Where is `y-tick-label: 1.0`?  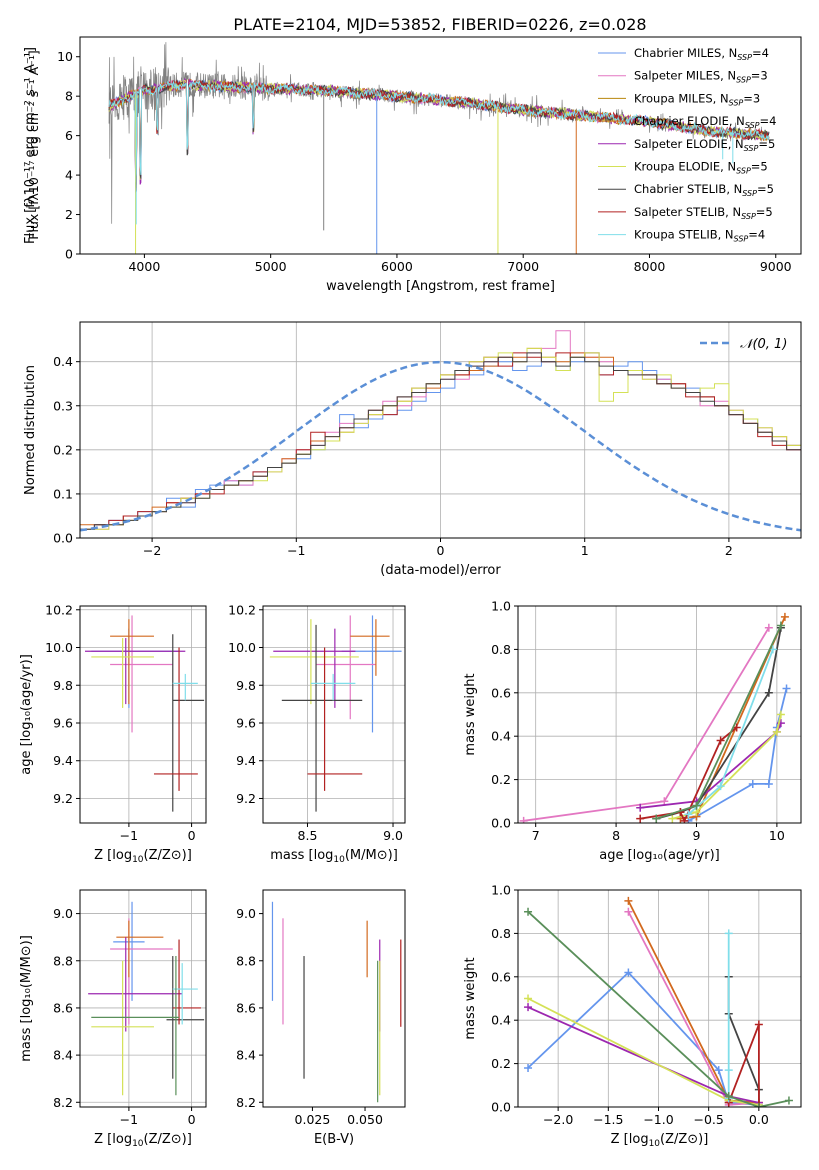 y-tick-label: 1.0 is located at coordinates (501, 890).